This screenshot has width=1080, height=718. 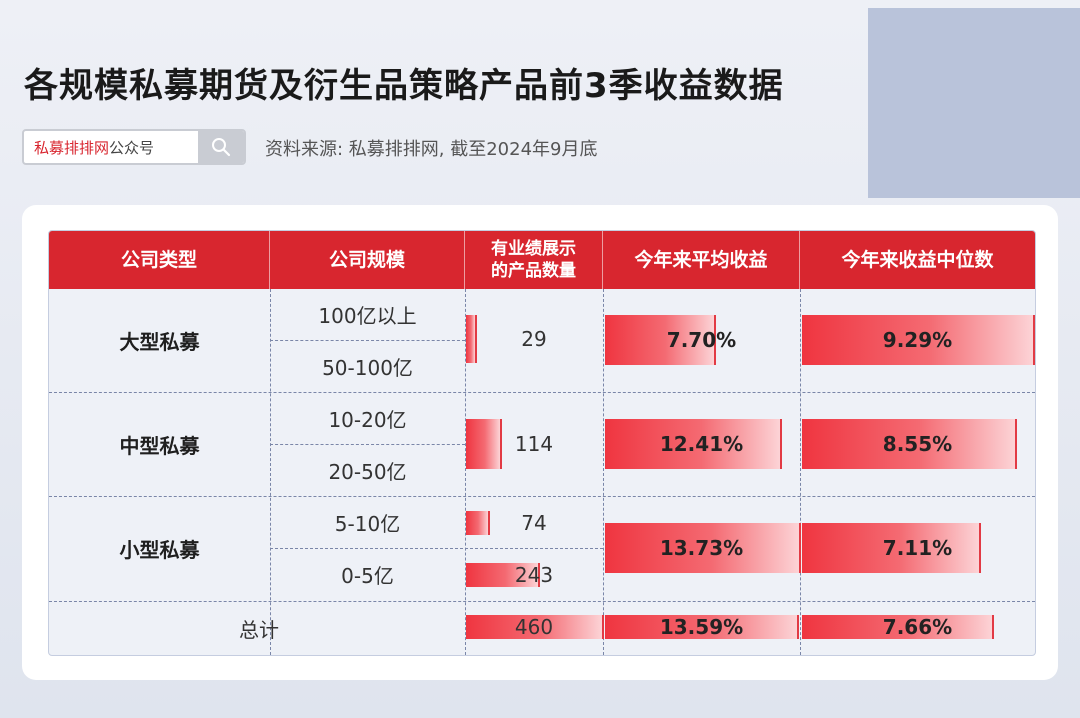 What do you see at coordinates (660, 340) in the screenshot?
I see `avg-bar-large` at bounding box center [660, 340].